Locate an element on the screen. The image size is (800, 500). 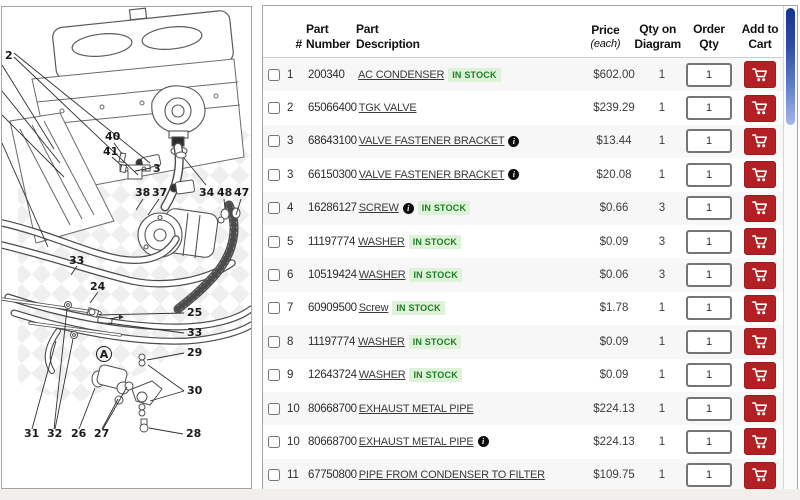
row-number: 3 is located at coordinates (290, 174).